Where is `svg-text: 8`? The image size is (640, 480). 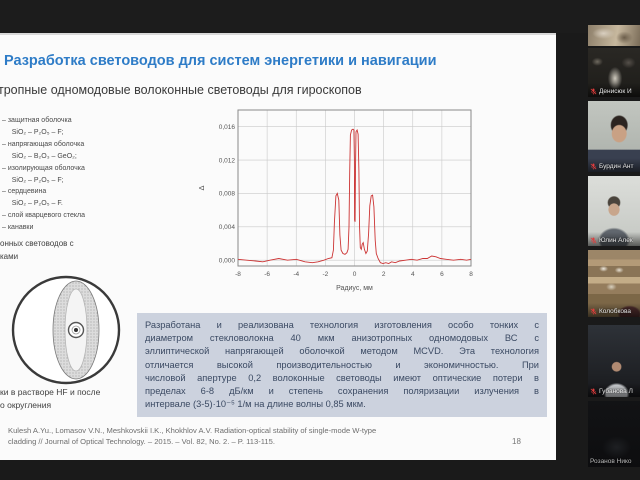
svg-text: 8 is located at coordinates (471, 274).